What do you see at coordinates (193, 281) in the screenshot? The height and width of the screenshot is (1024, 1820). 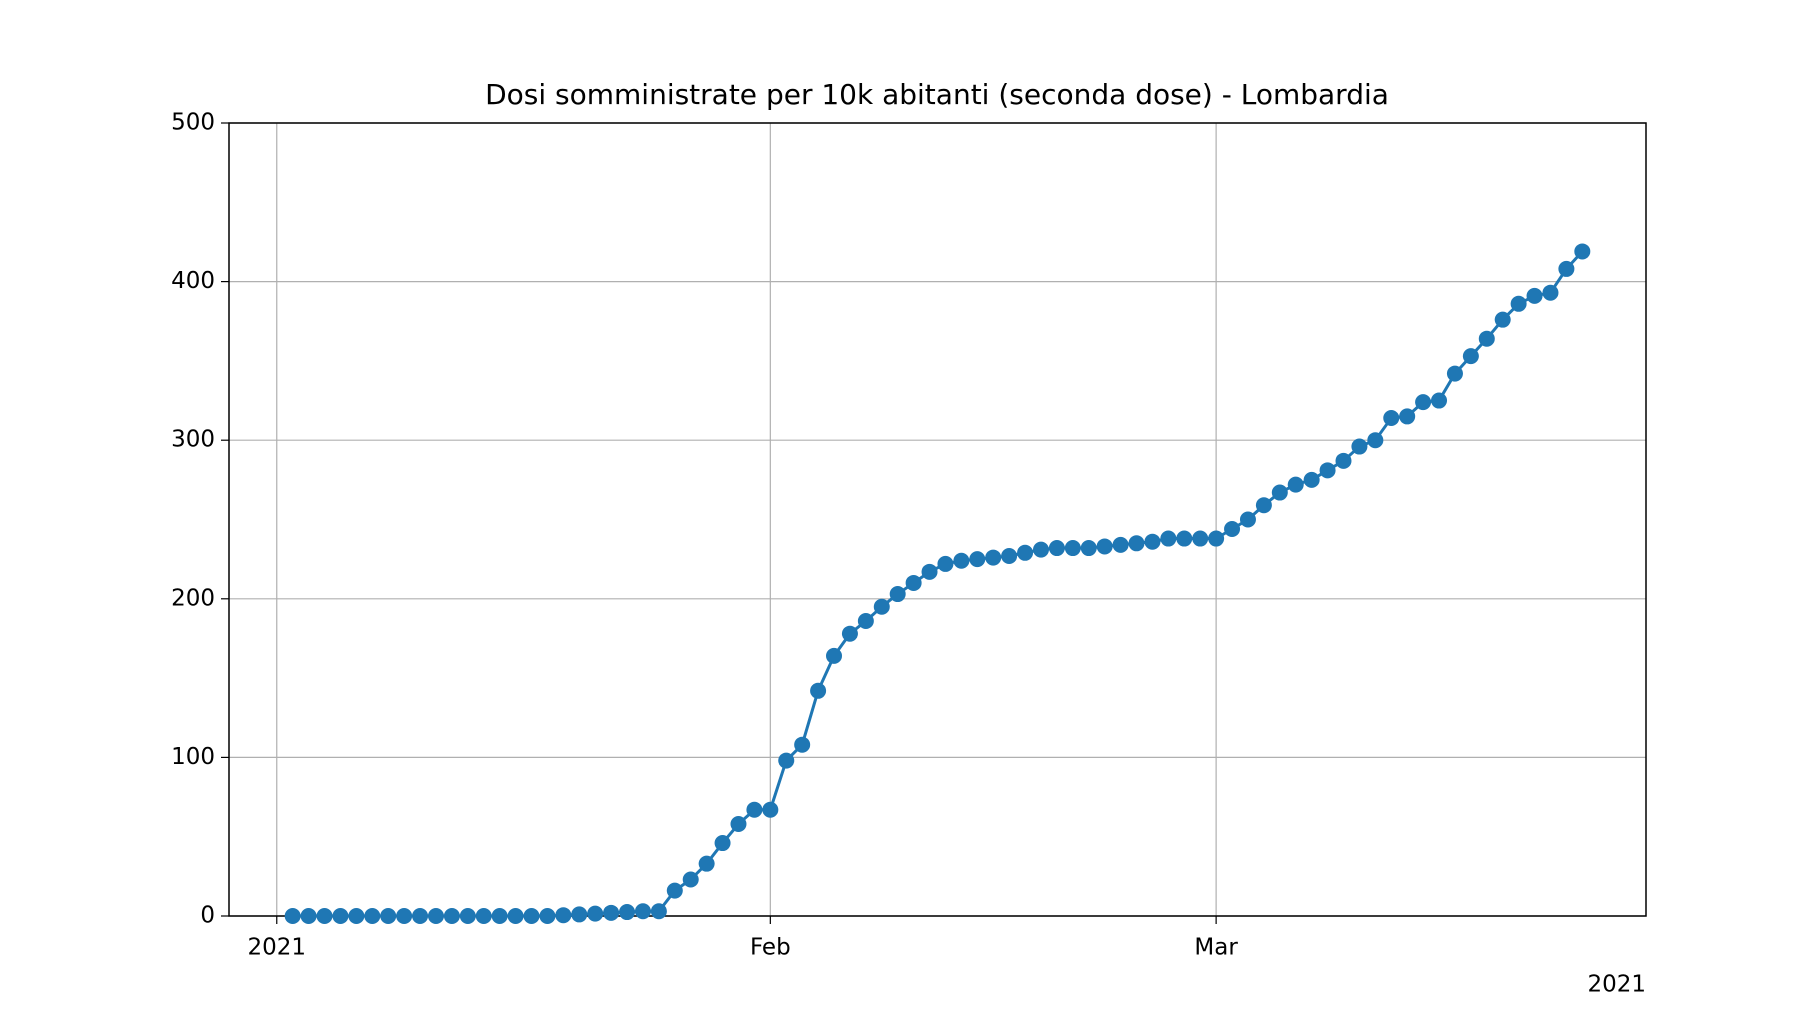 I see `y-tick-label: 400` at bounding box center [193, 281].